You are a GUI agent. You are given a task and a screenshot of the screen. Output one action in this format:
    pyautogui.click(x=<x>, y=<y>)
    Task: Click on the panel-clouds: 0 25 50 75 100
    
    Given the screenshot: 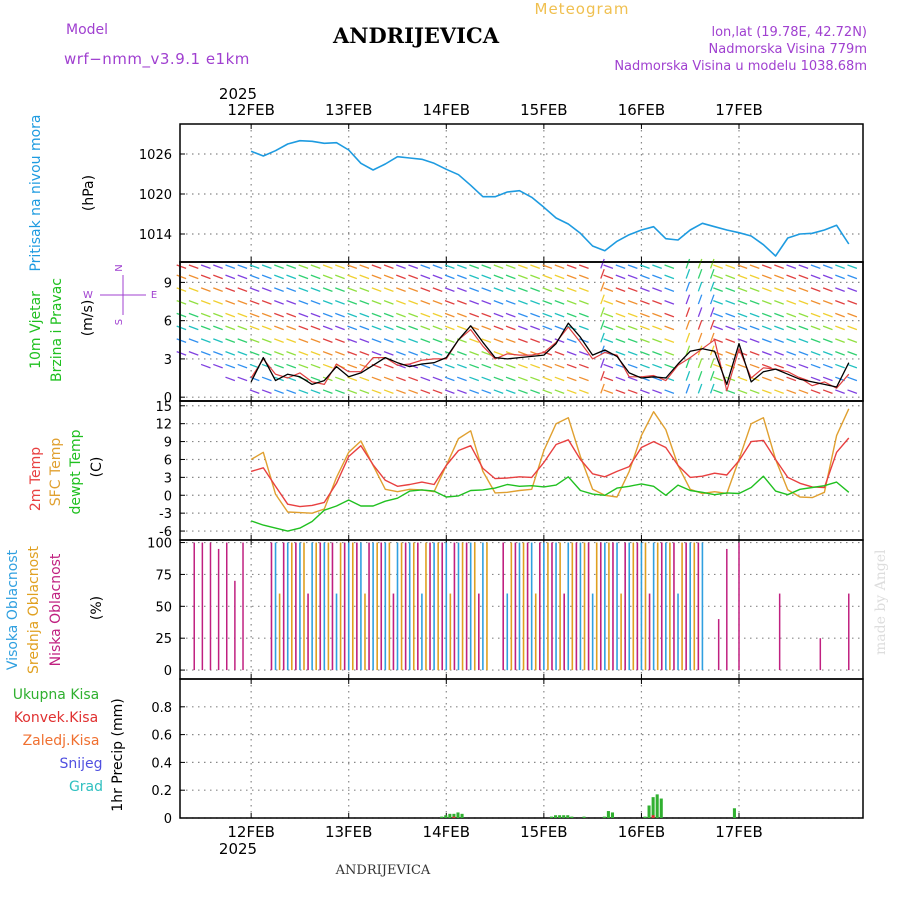 What is the action you would take?
    pyautogui.click(x=505, y=608)
    